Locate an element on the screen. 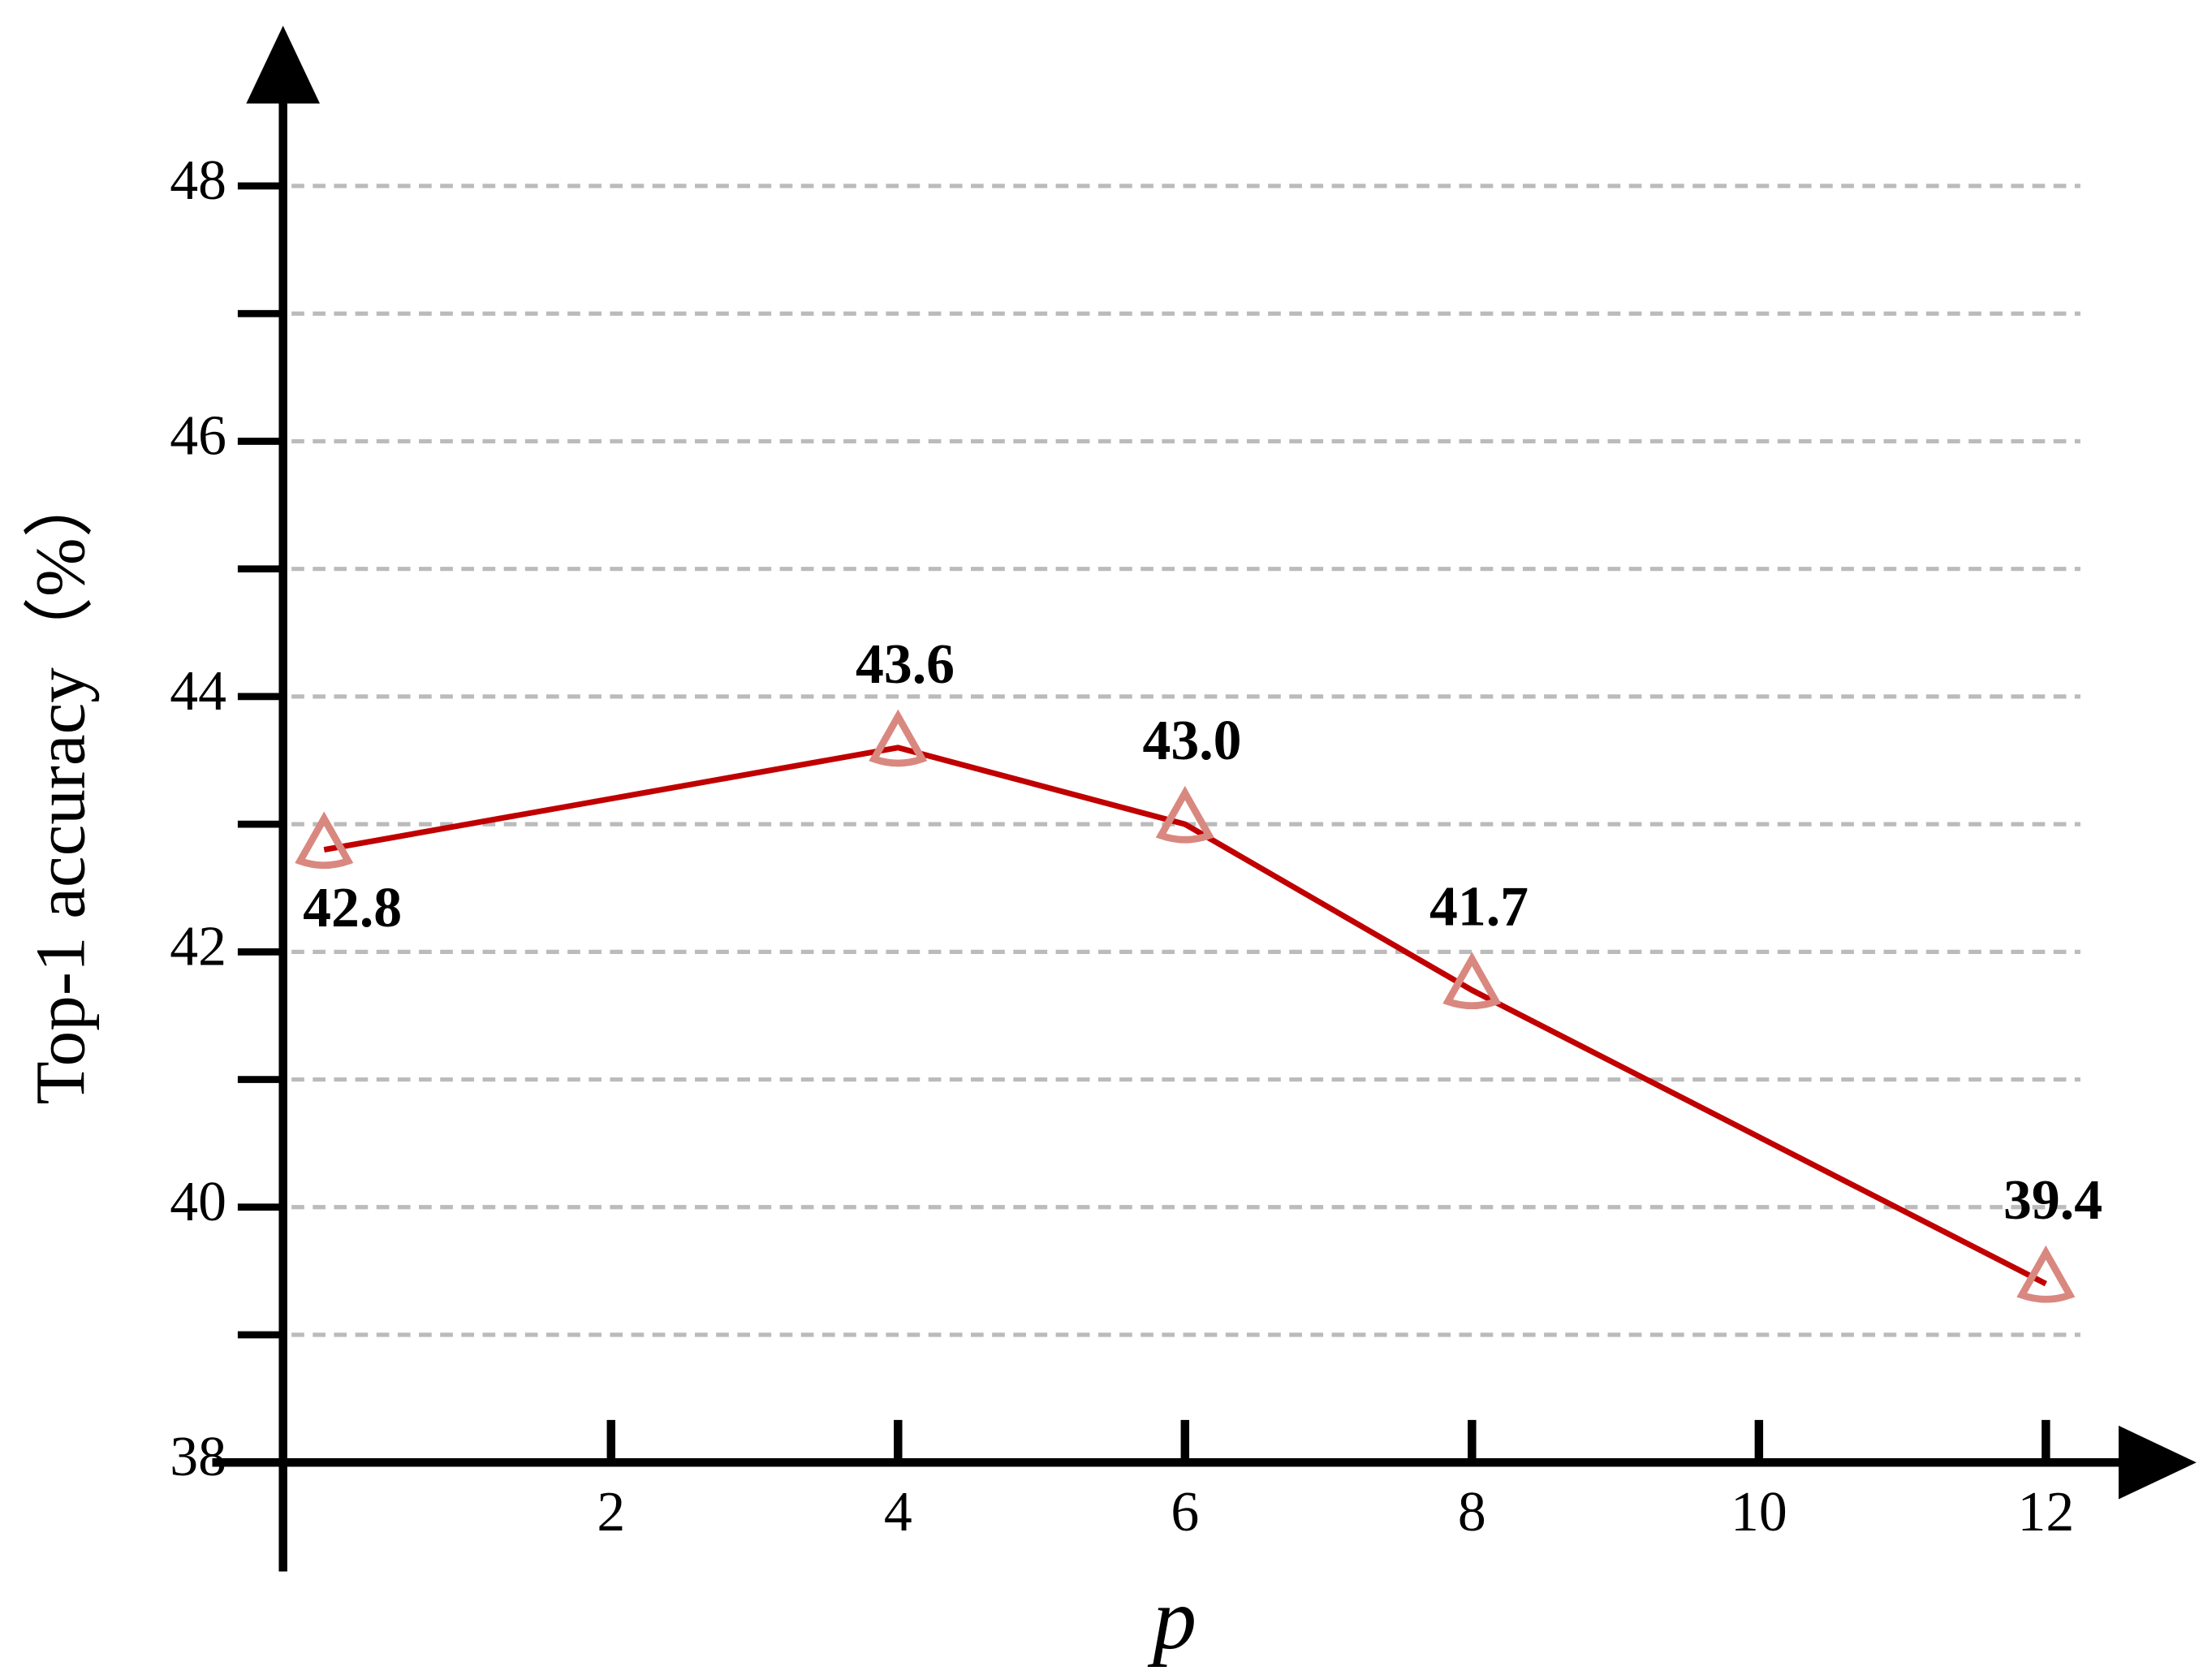  x-tick-label: 12 is located at coordinates (2045, 1512).